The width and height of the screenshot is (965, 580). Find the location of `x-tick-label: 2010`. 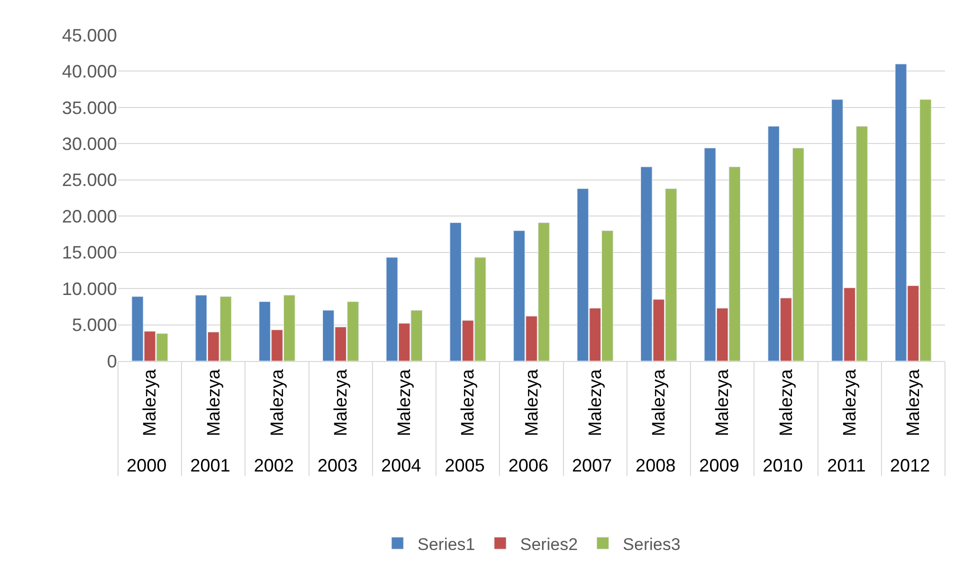

x-tick-label: 2010 is located at coordinates (782, 466).